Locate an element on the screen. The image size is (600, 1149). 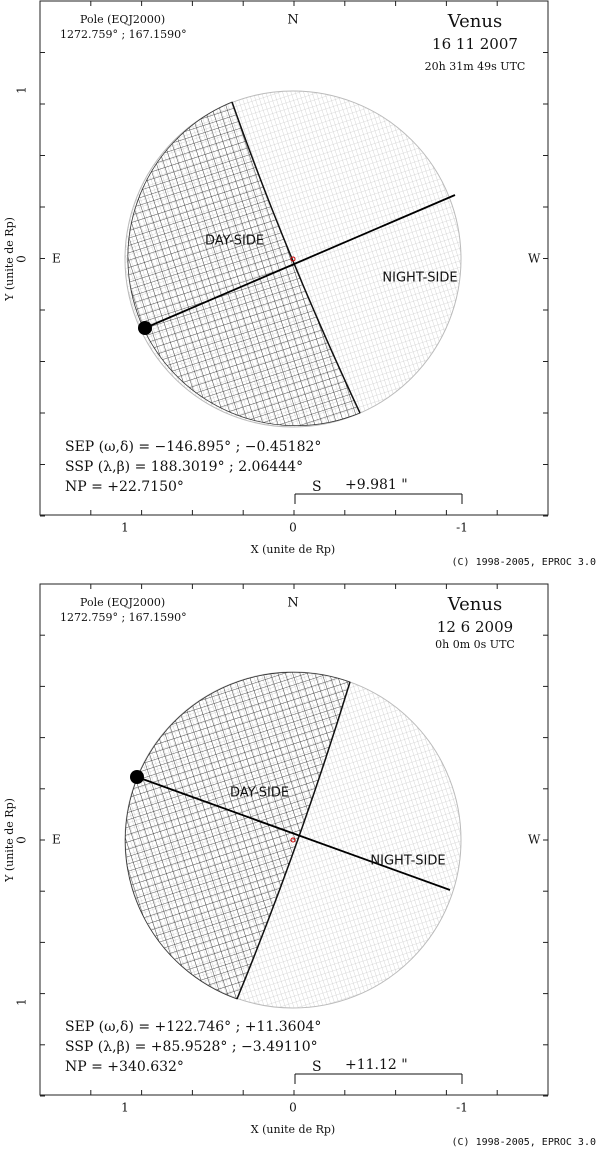
time: 0h 0m 0s UTC is located at coordinates (475, 644).